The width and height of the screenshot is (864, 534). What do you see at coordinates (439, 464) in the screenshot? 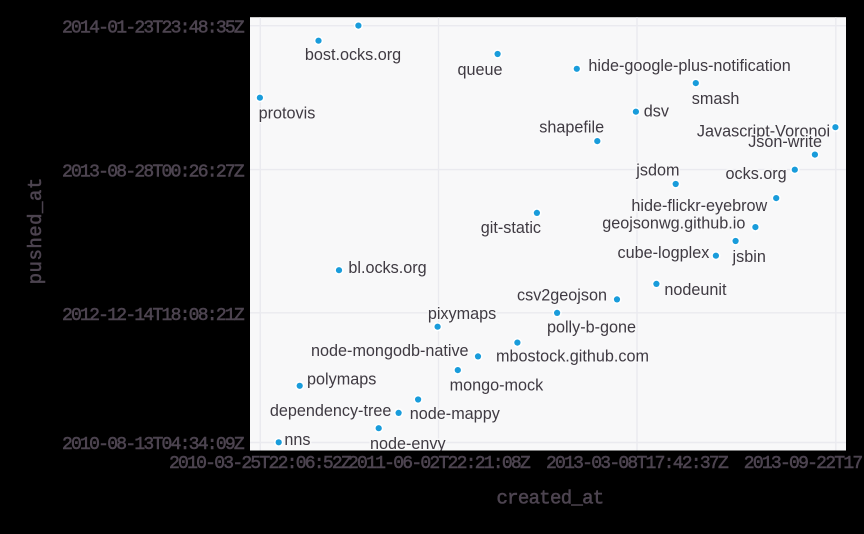
I see `svg-text: 2011-06-02T22:21:08Z` at bounding box center [439, 464].